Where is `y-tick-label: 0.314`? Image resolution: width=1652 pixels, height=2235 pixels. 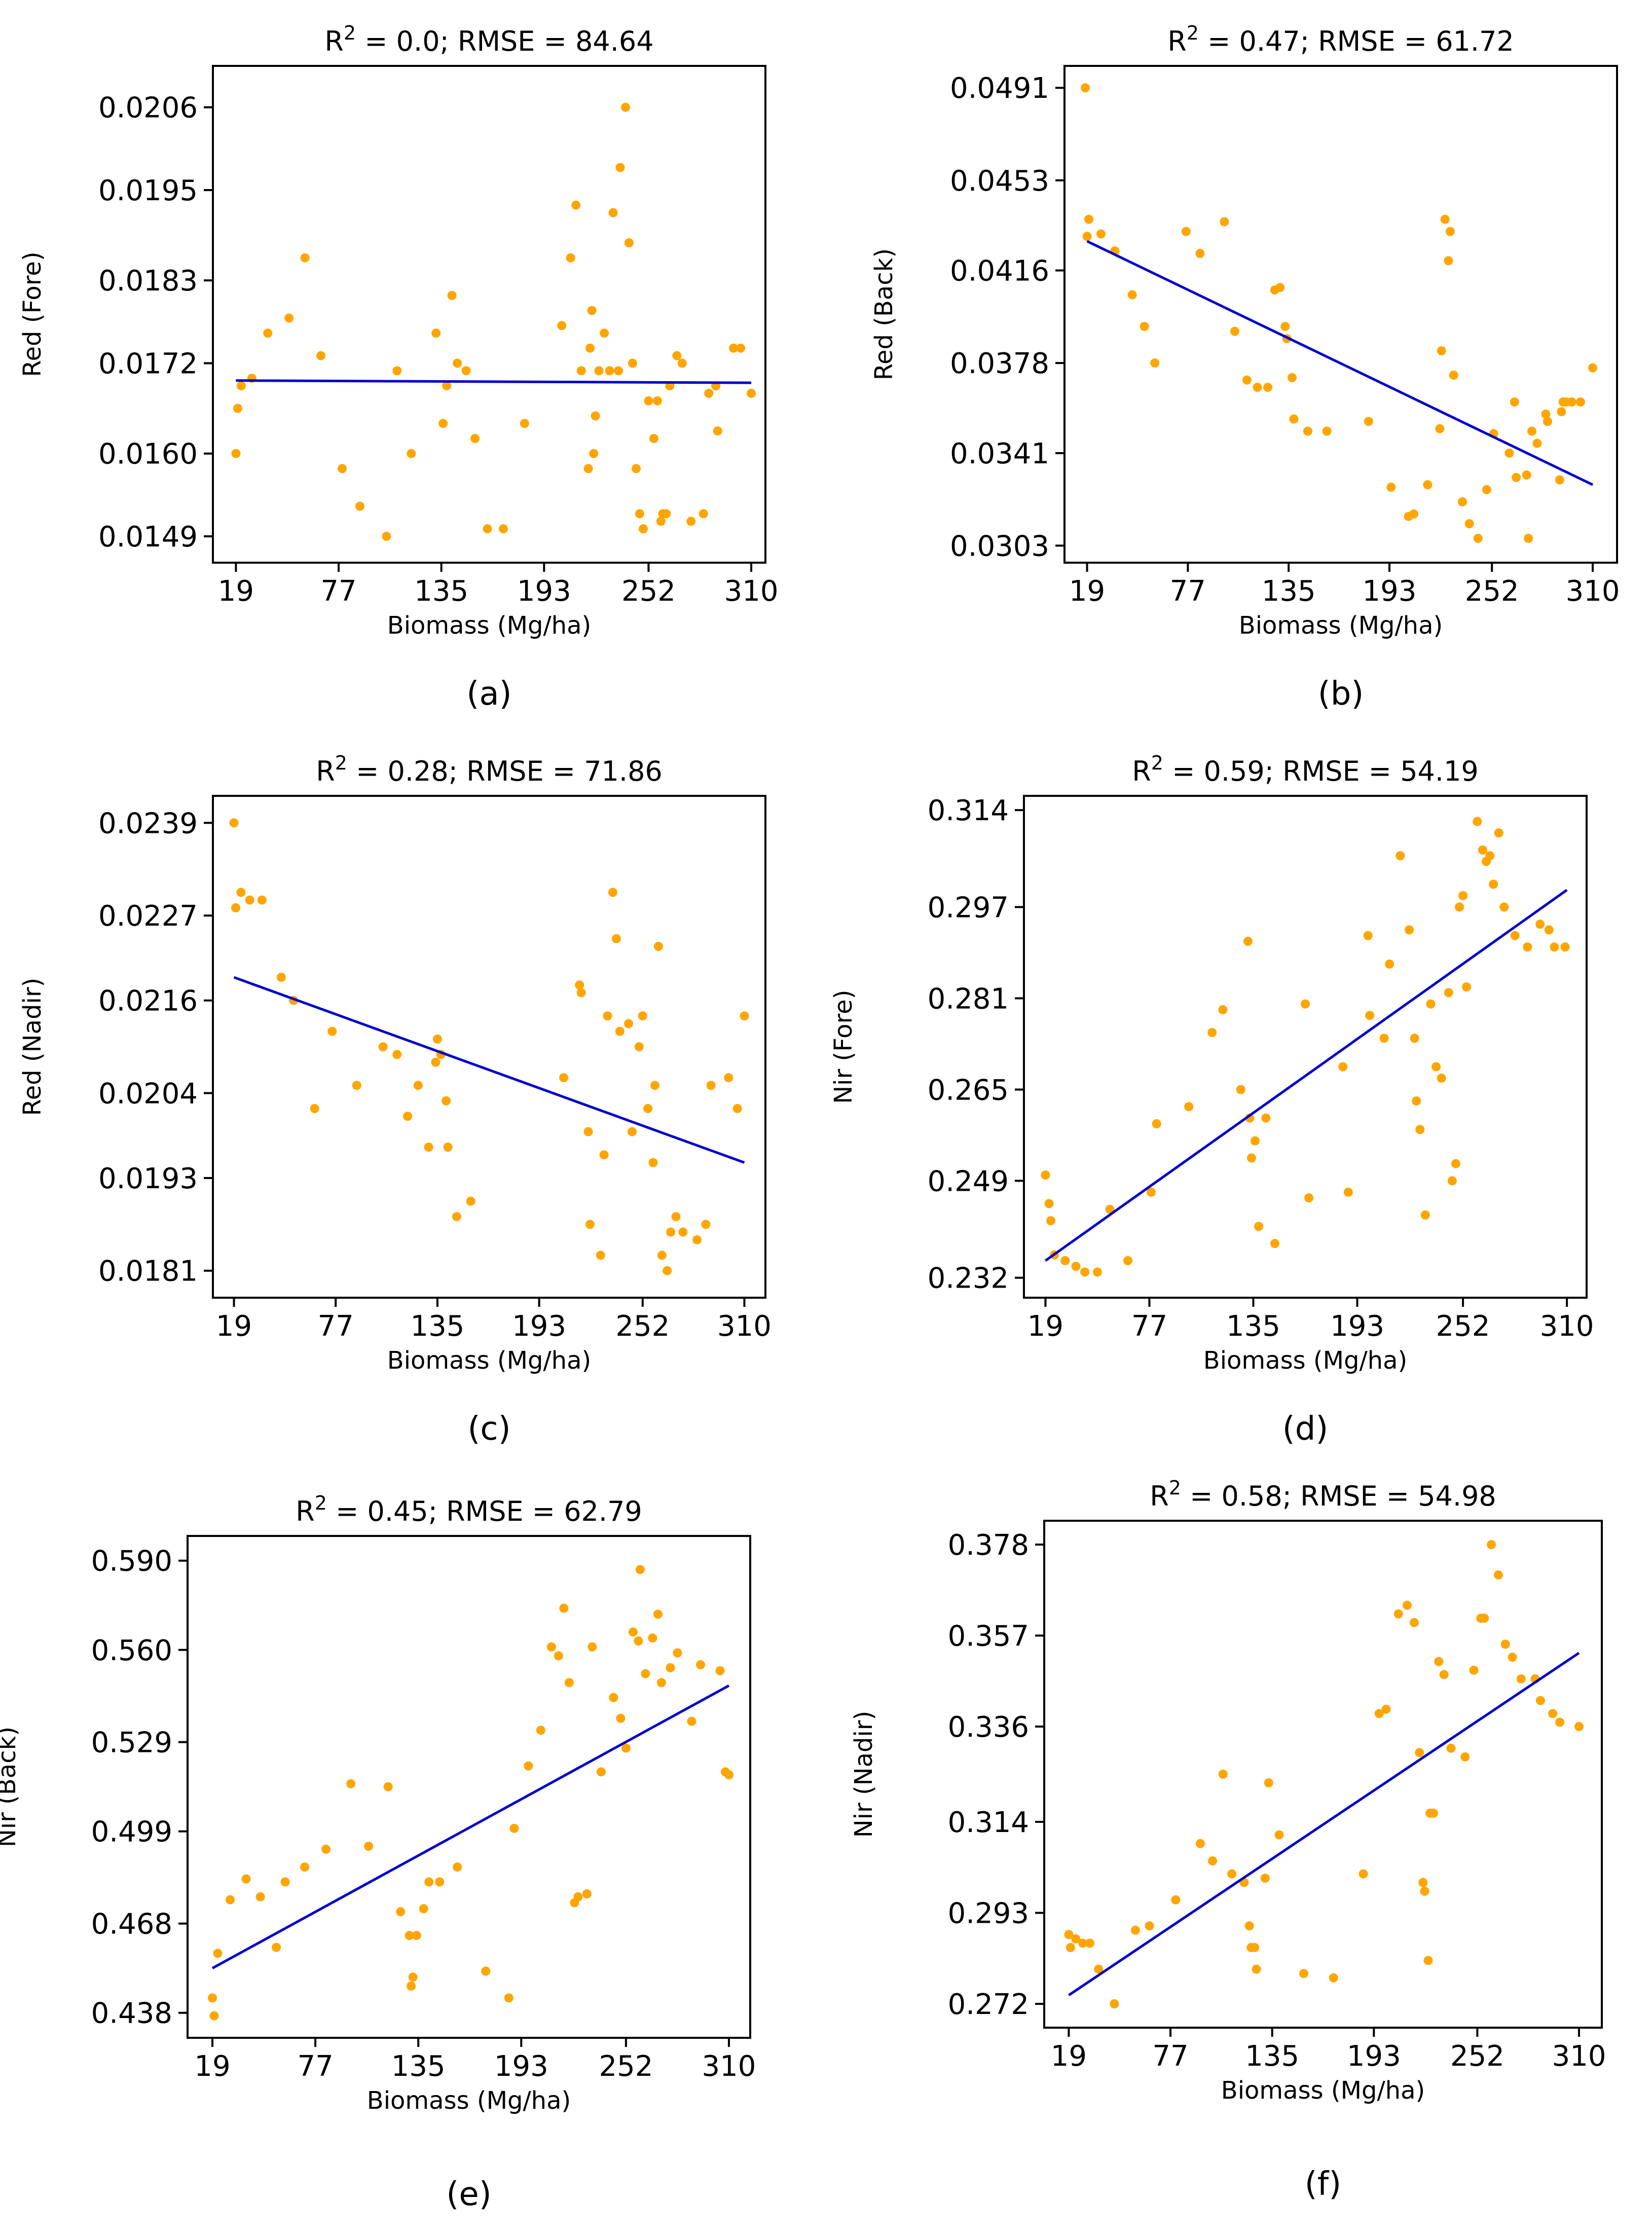
y-tick-label: 0.314 is located at coordinates (989, 1822).